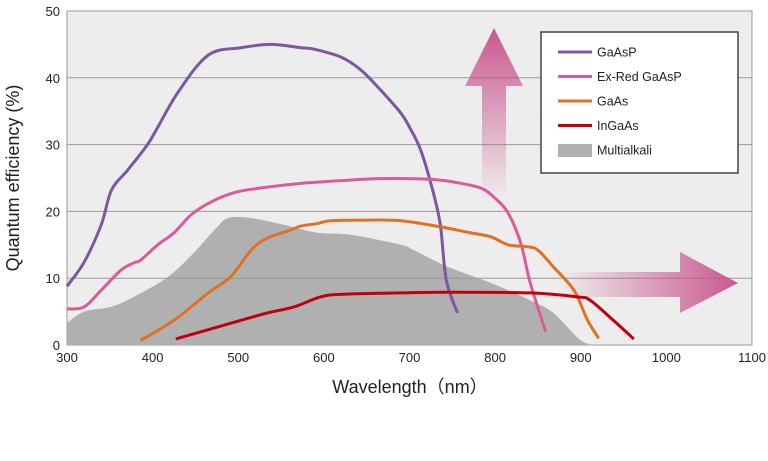  I want to click on arrow-up-annotation, so click(494, 114).